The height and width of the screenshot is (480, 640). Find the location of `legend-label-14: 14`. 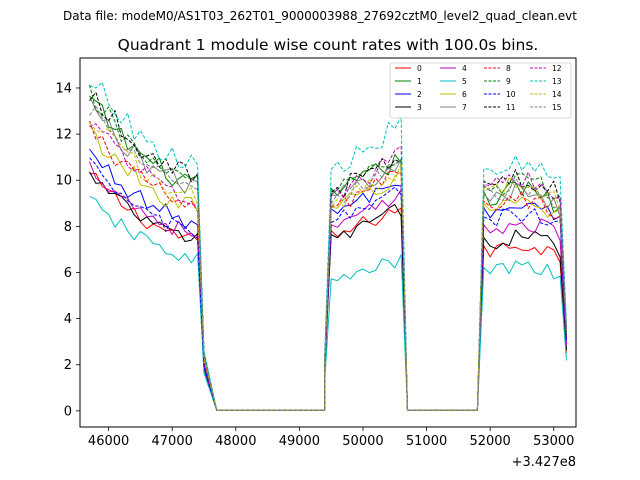

legend-label-14: 14 is located at coordinates (557, 94).